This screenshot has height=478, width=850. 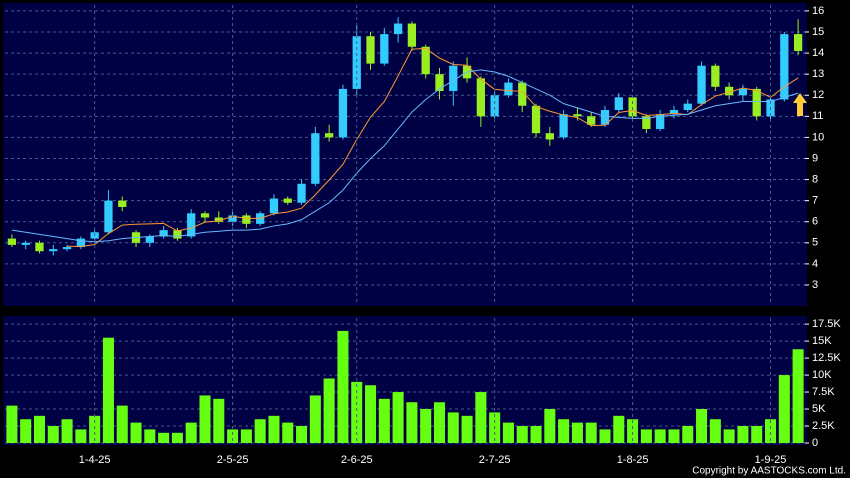 I want to click on y-tick-label: 9, so click(x=815, y=158).